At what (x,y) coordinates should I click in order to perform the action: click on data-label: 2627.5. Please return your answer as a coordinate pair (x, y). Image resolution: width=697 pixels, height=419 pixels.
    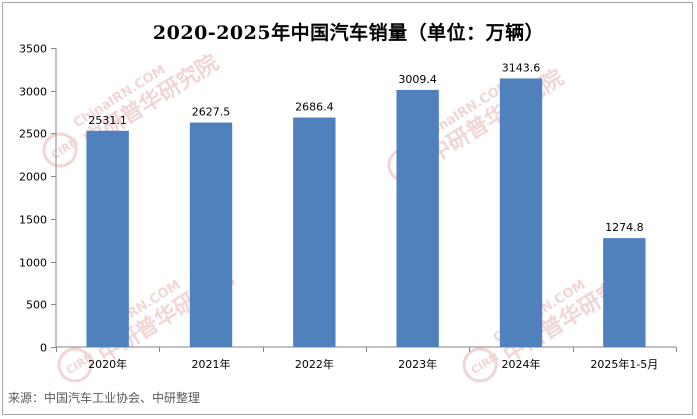
    Looking at the image, I should click on (211, 112).